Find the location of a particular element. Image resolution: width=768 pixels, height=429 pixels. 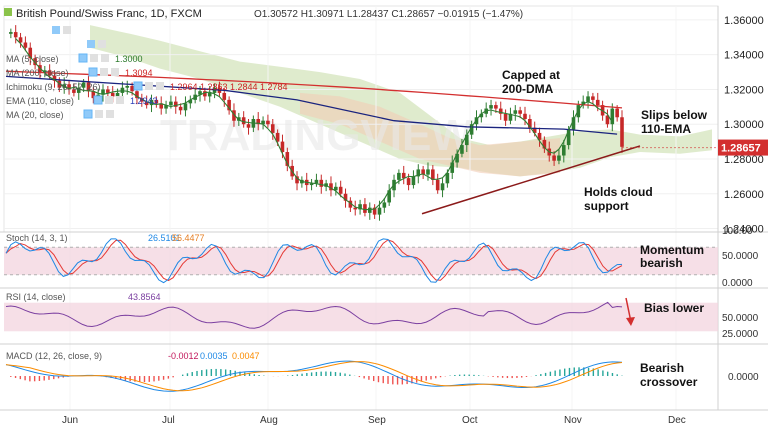

stoch-d-value: 56.4477 is located at coordinates (188, 238).